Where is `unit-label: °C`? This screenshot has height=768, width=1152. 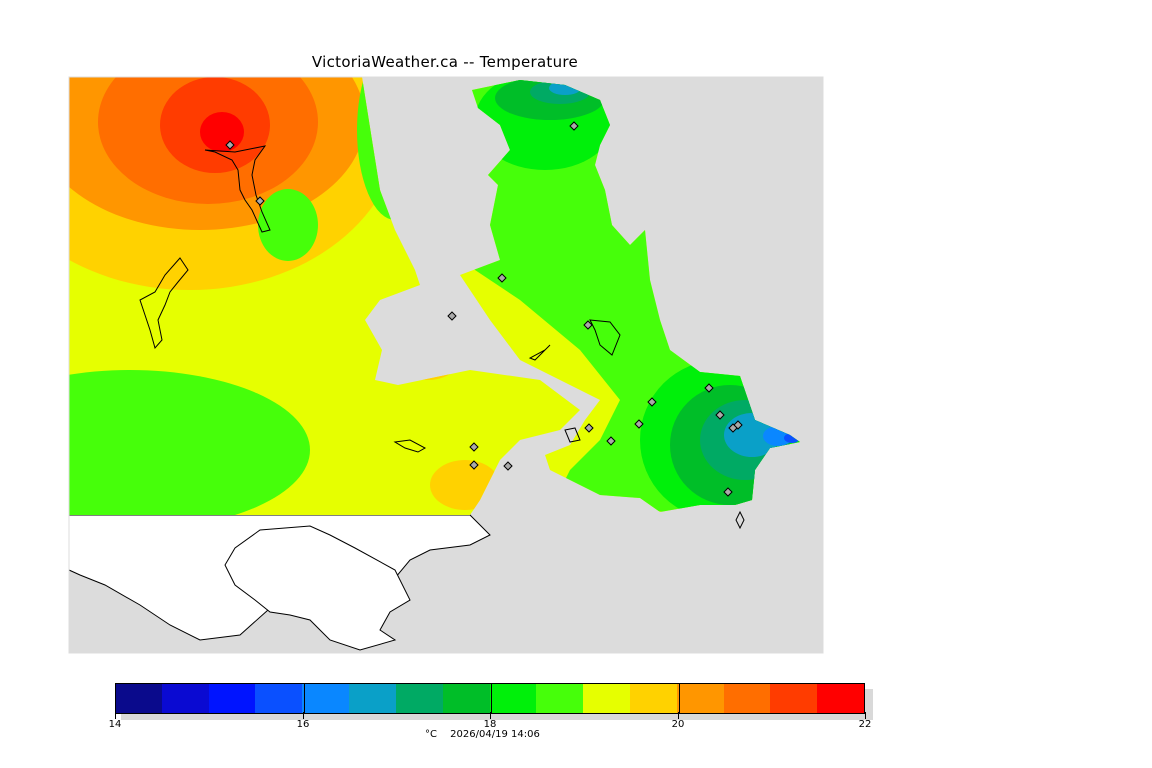 unit-label: °C is located at coordinates (431, 734).